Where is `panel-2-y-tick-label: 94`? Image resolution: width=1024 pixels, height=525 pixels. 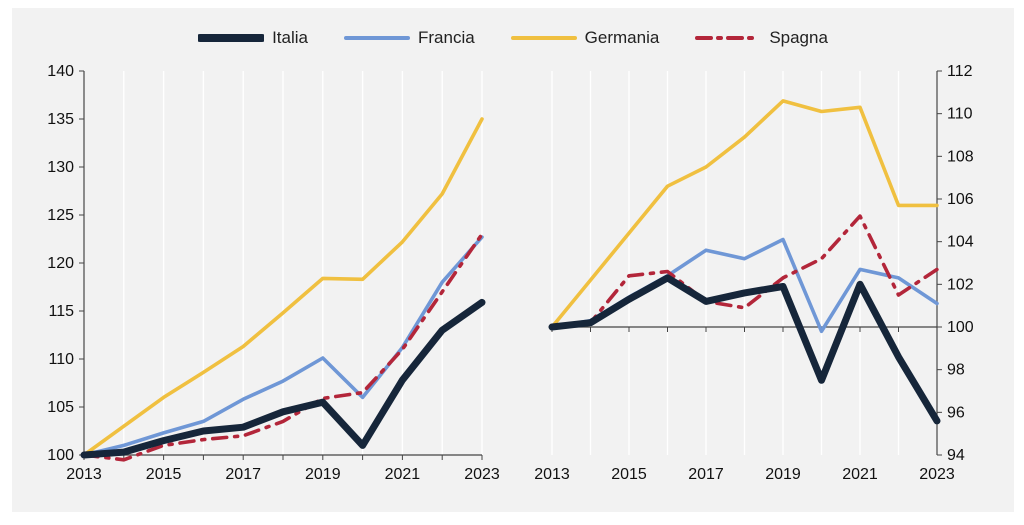 panel-2-y-tick-label: 94 is located at coordinates (956, 455).